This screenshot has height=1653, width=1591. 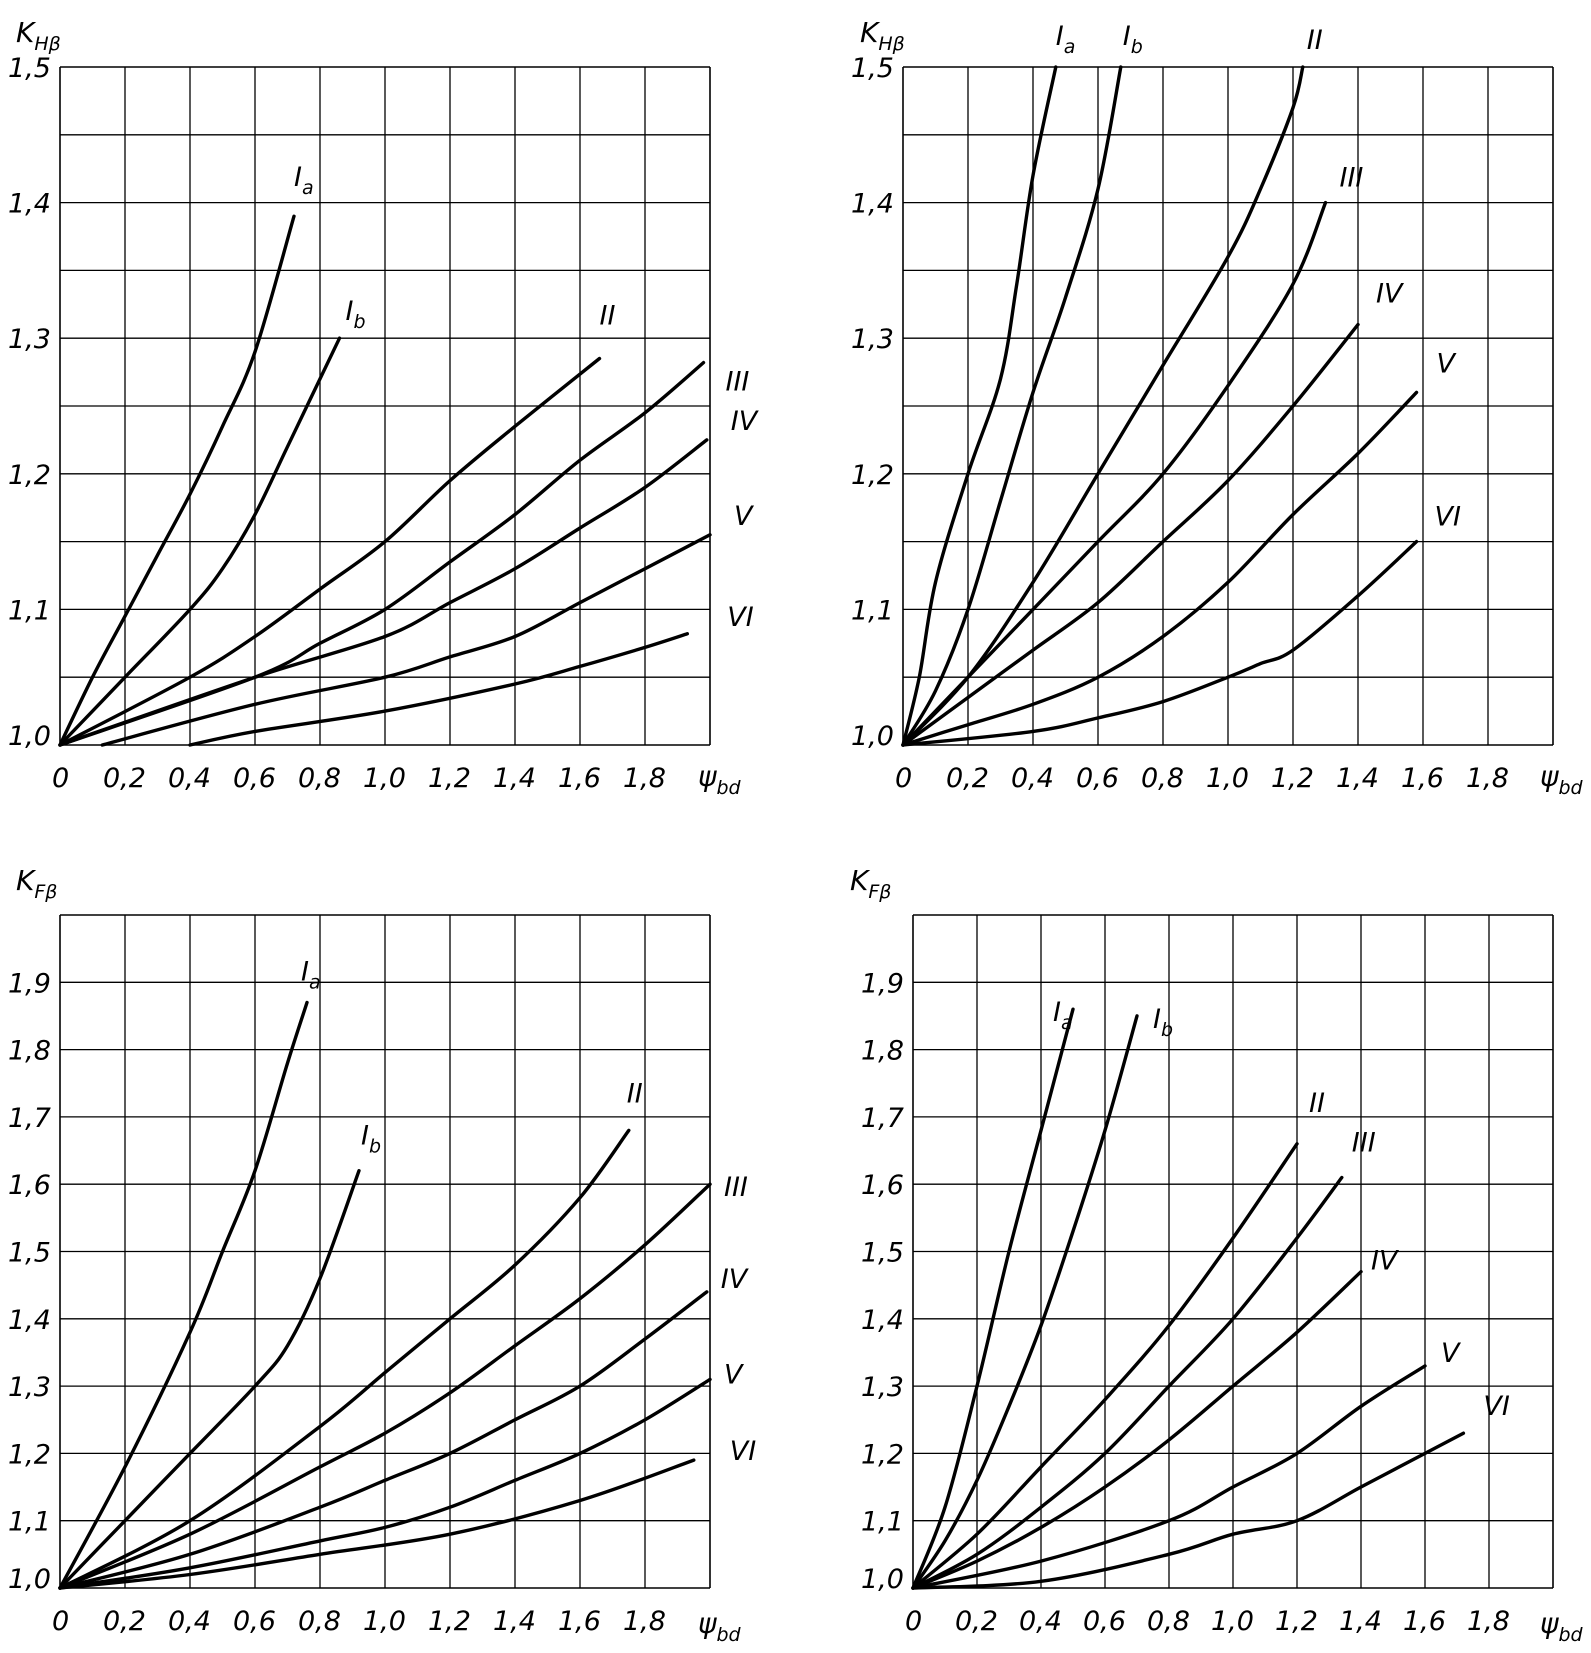 I want to click on y-axis-title-main: K, so click(x=870, y=32).